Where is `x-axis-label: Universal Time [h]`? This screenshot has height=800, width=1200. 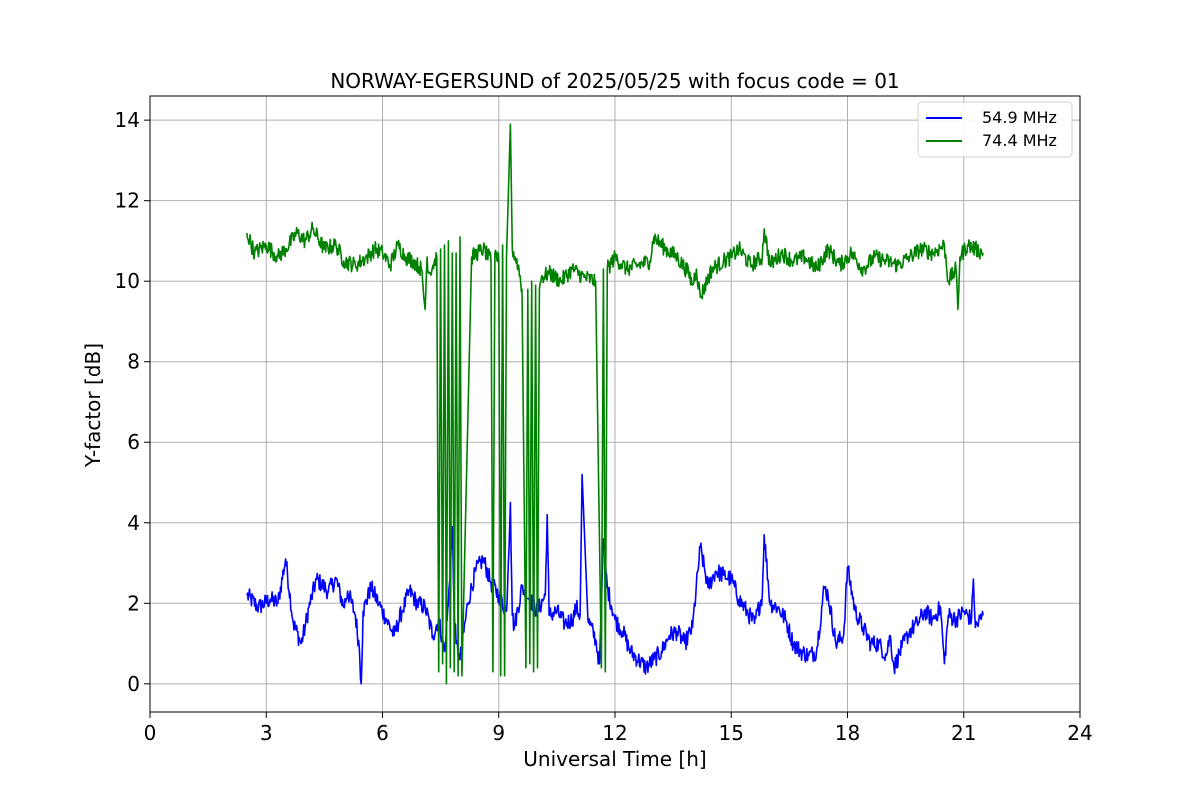 x-axis-label: Universal Time [h] is located at coordinates (614, 759).